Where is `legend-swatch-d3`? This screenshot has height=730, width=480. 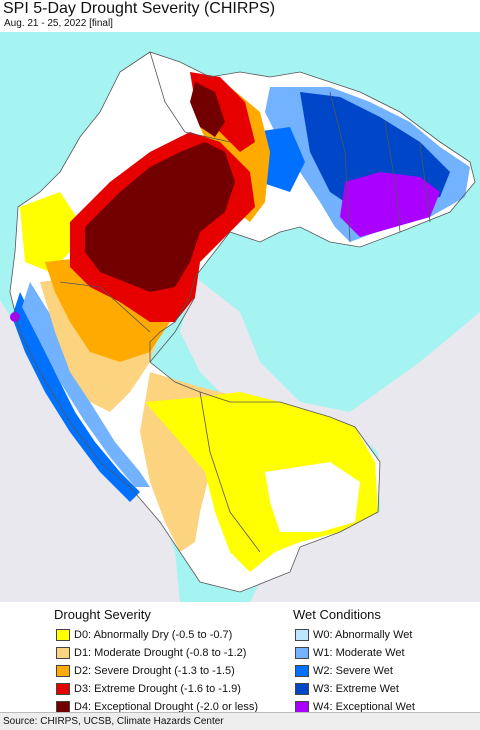
legend-swatch-d3 is located at coordinates (63, 689).